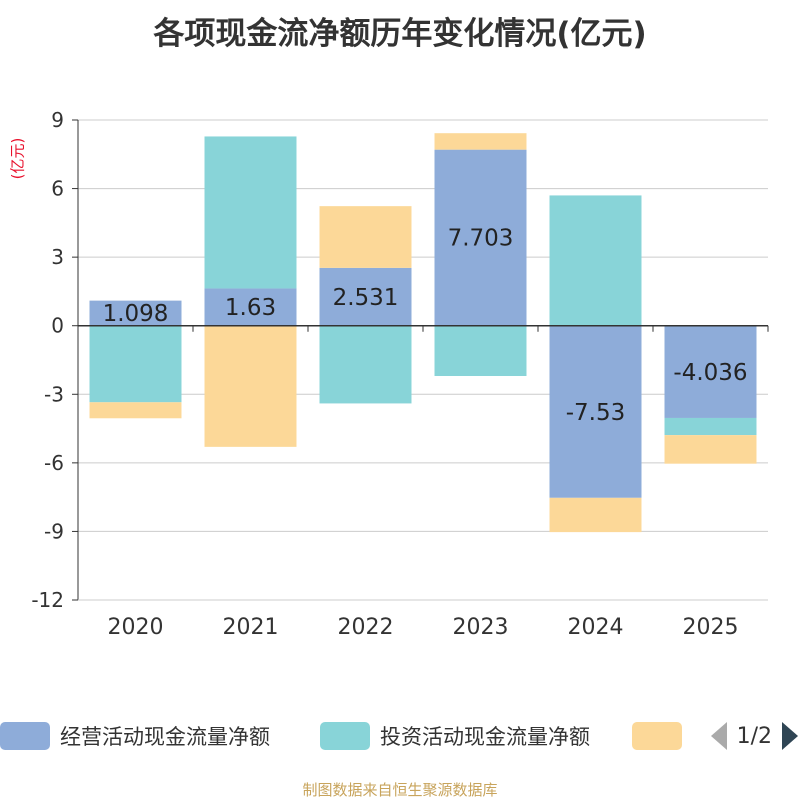 The image size is (800, 800). I want to click on data-label-2023: 7.703, so click(481, 239).